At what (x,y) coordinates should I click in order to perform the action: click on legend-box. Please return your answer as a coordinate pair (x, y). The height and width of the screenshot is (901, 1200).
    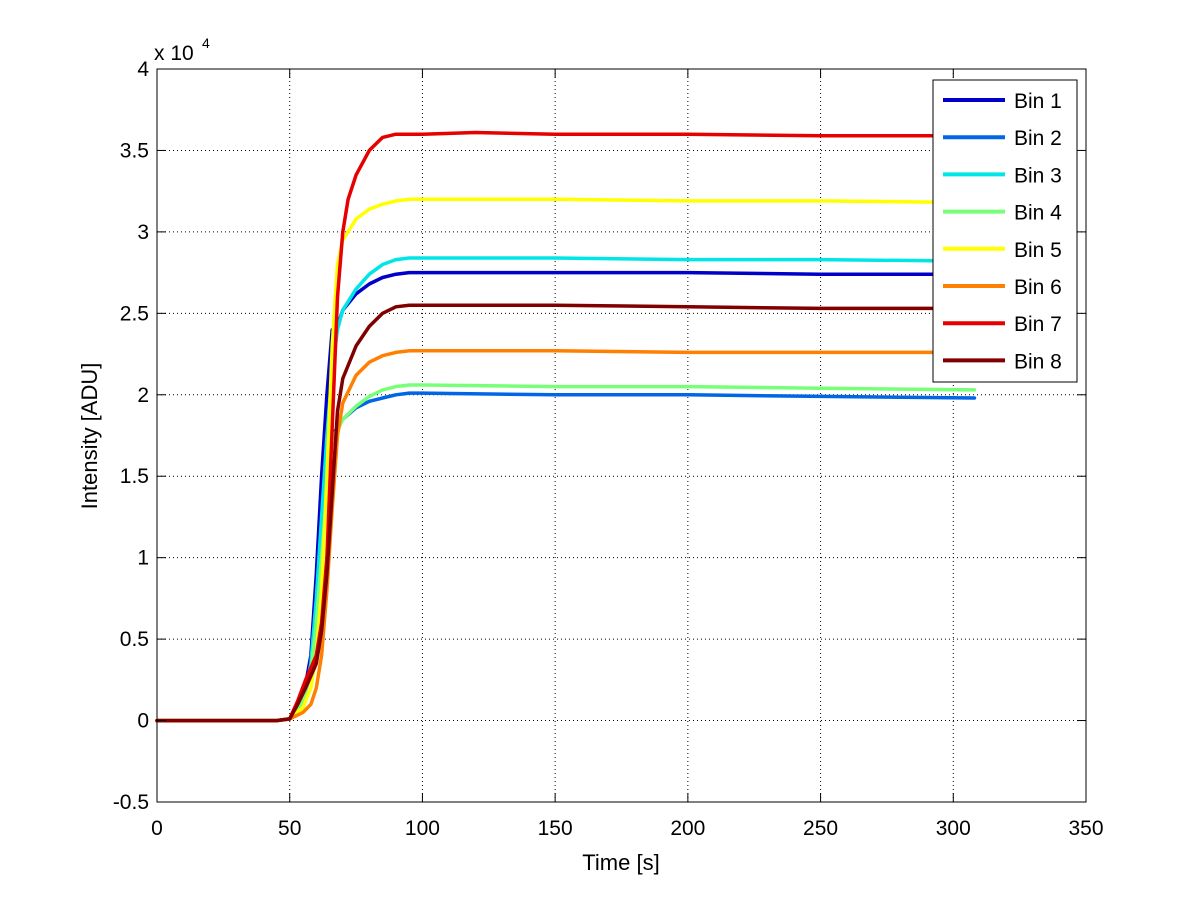
    Looking at the image, I should click on (1005, 231).